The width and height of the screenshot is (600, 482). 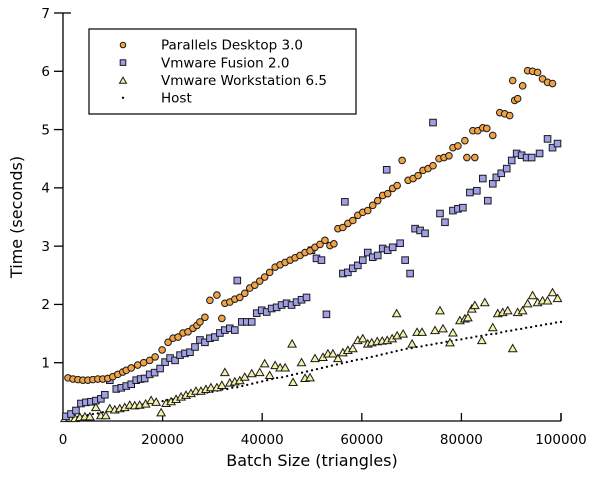 I want to click on y-axis-title: Time (seconds), so click(x=16, y=217).